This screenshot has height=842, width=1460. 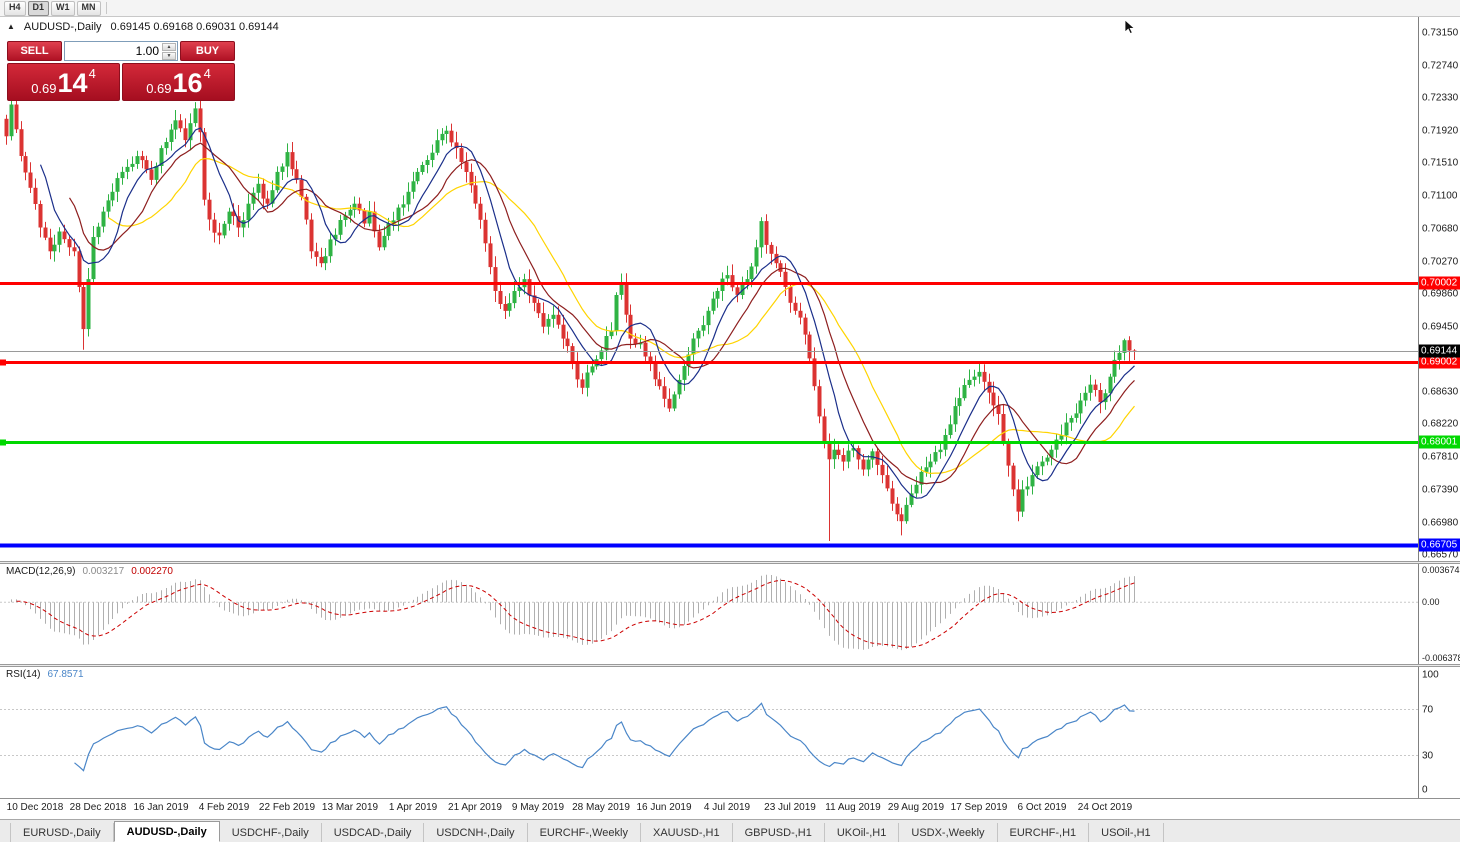 I want to click on chart-symbol-period: AUDUSD-,Daily, so click(x=62, y=27).